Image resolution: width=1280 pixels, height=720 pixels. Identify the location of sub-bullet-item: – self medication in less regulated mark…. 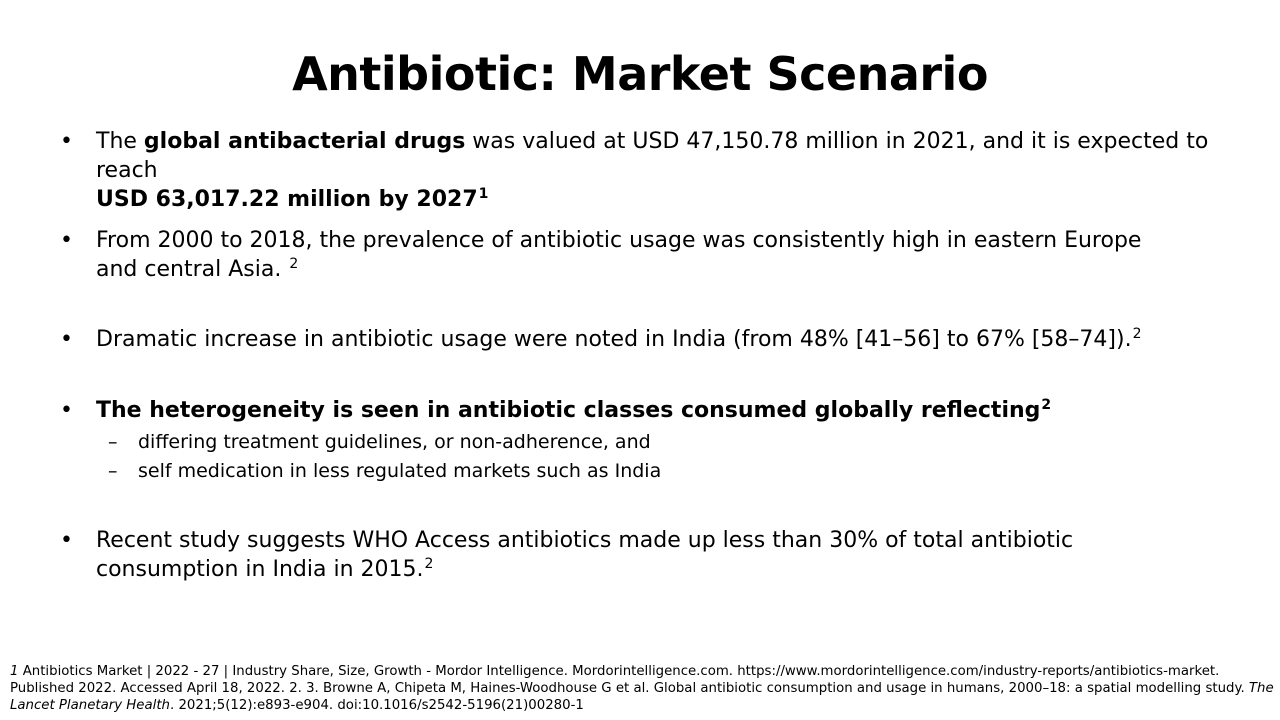
(658, 471).